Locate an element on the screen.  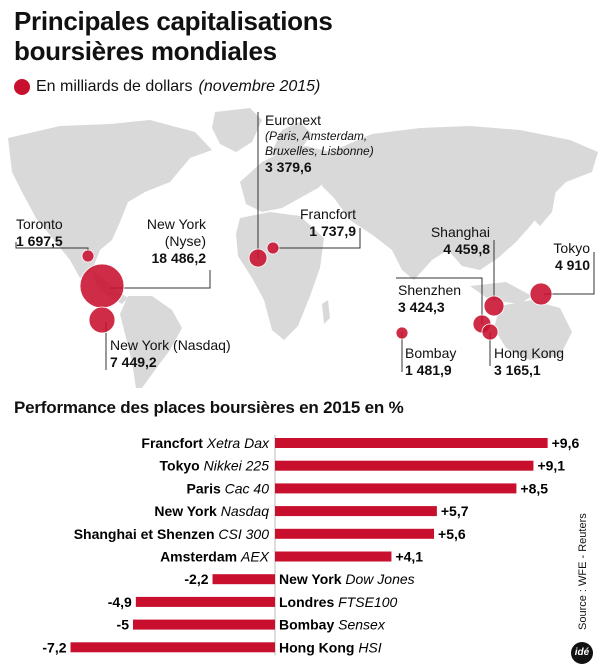
subtitle: En milliards de dollars (novembre 2015) is located at coordinates (167, 87).